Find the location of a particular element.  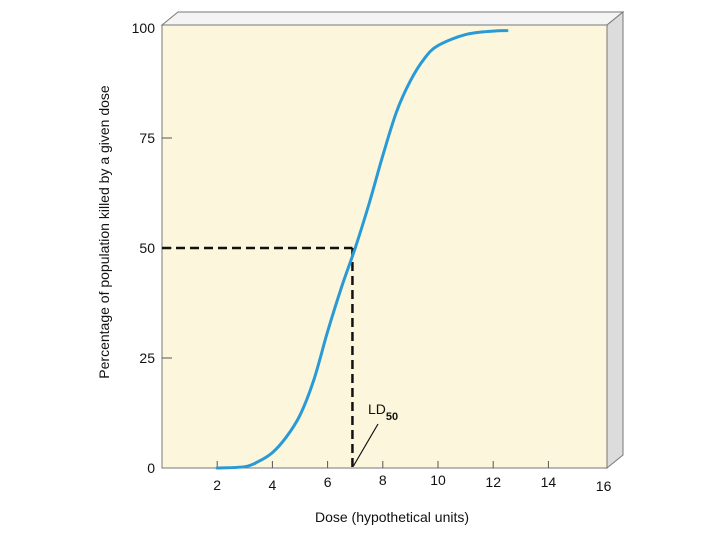

x-tick-label: 14 is located at coordinates (549, 482).